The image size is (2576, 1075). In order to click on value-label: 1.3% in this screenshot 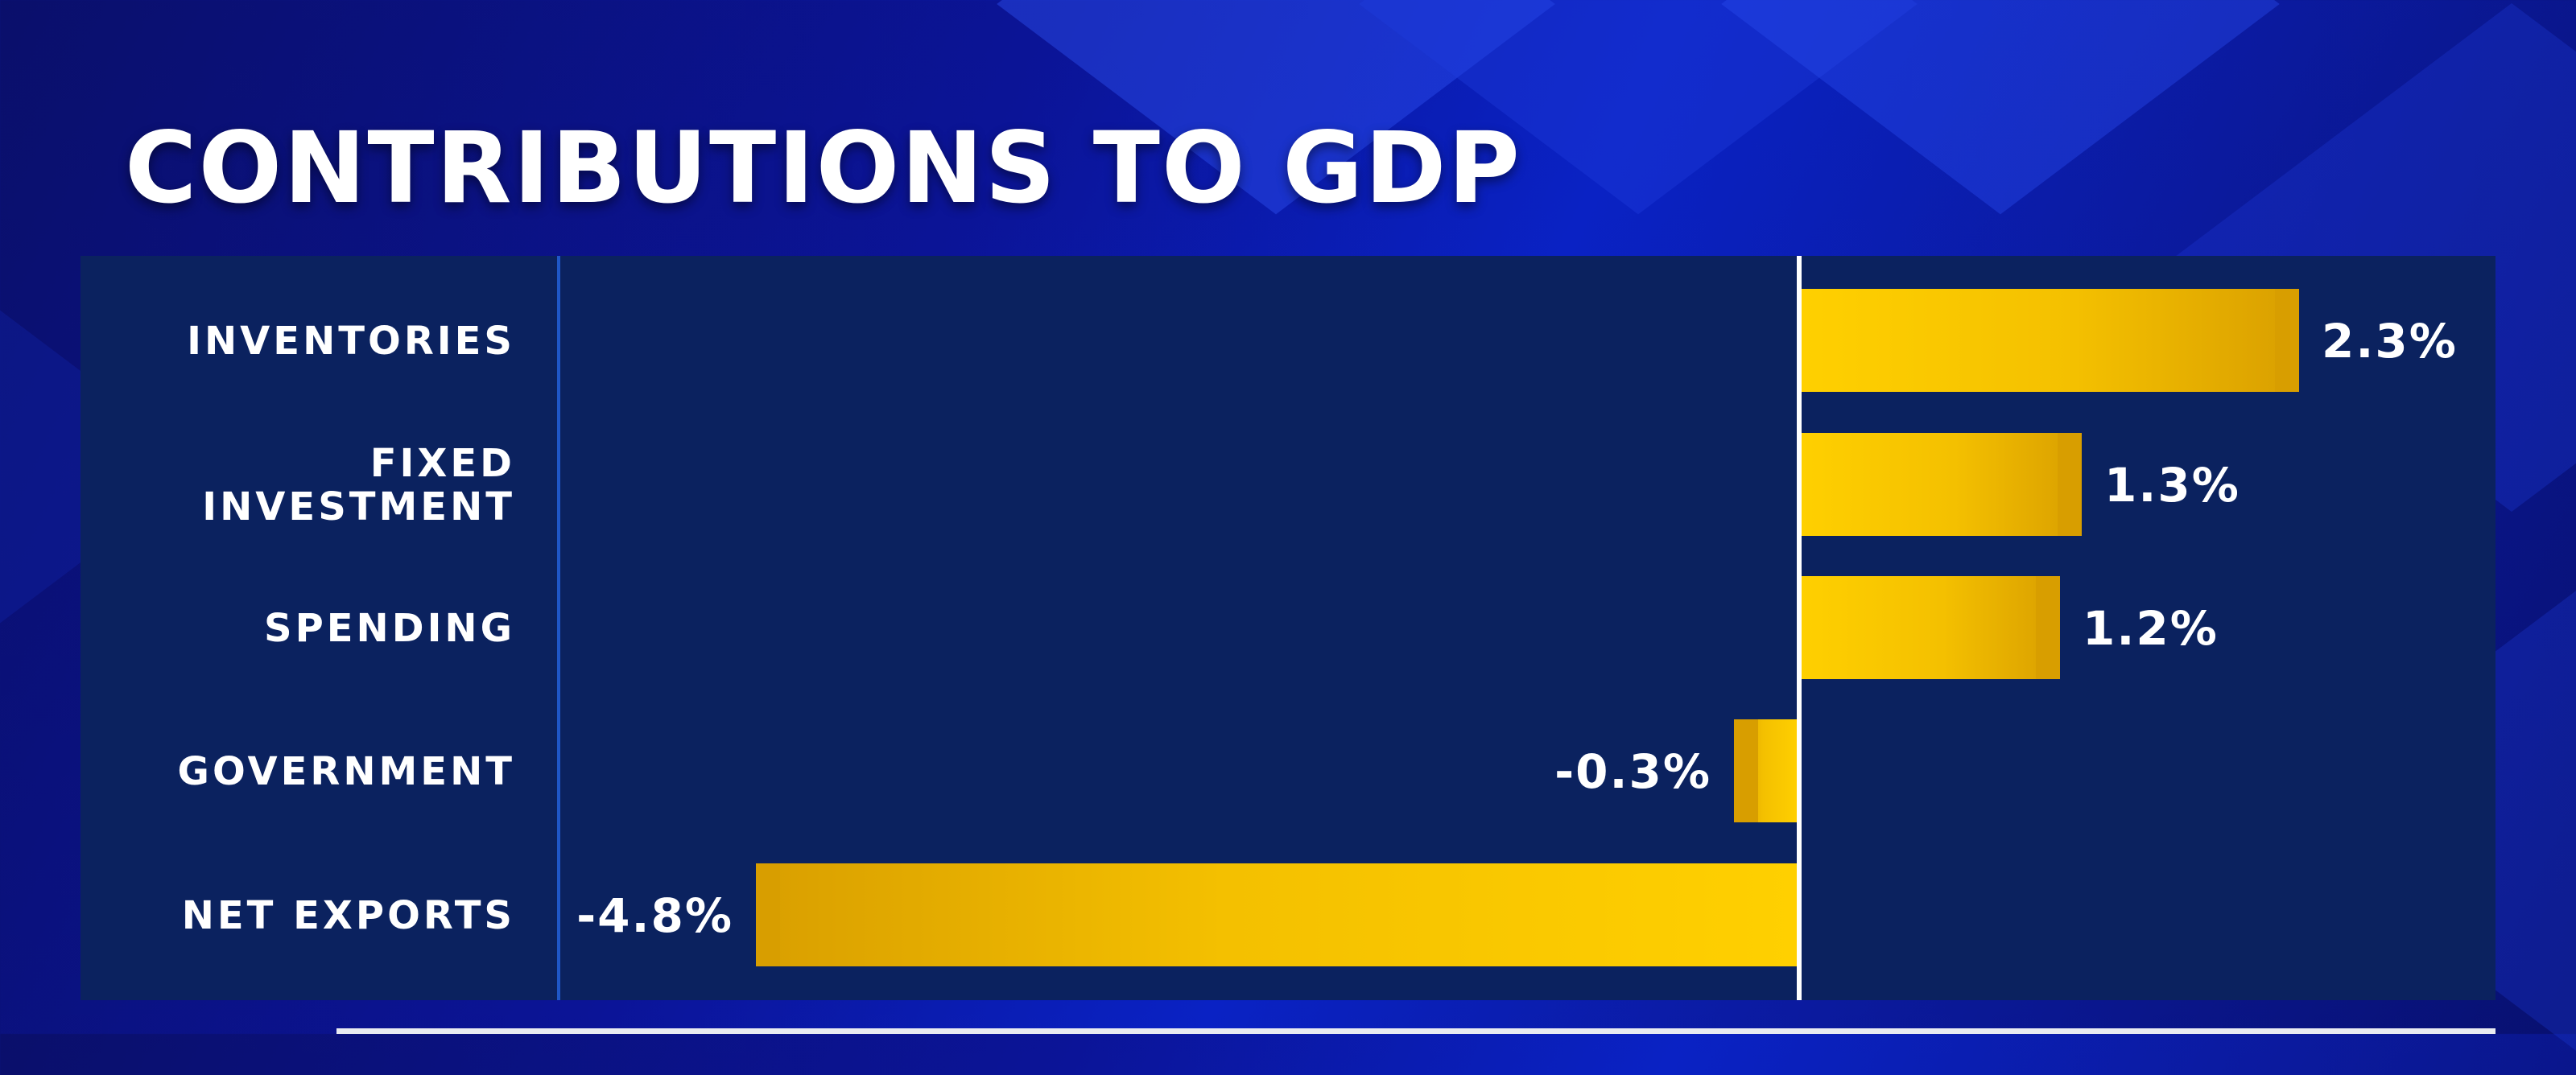, I will do `click(2172, 485)`.